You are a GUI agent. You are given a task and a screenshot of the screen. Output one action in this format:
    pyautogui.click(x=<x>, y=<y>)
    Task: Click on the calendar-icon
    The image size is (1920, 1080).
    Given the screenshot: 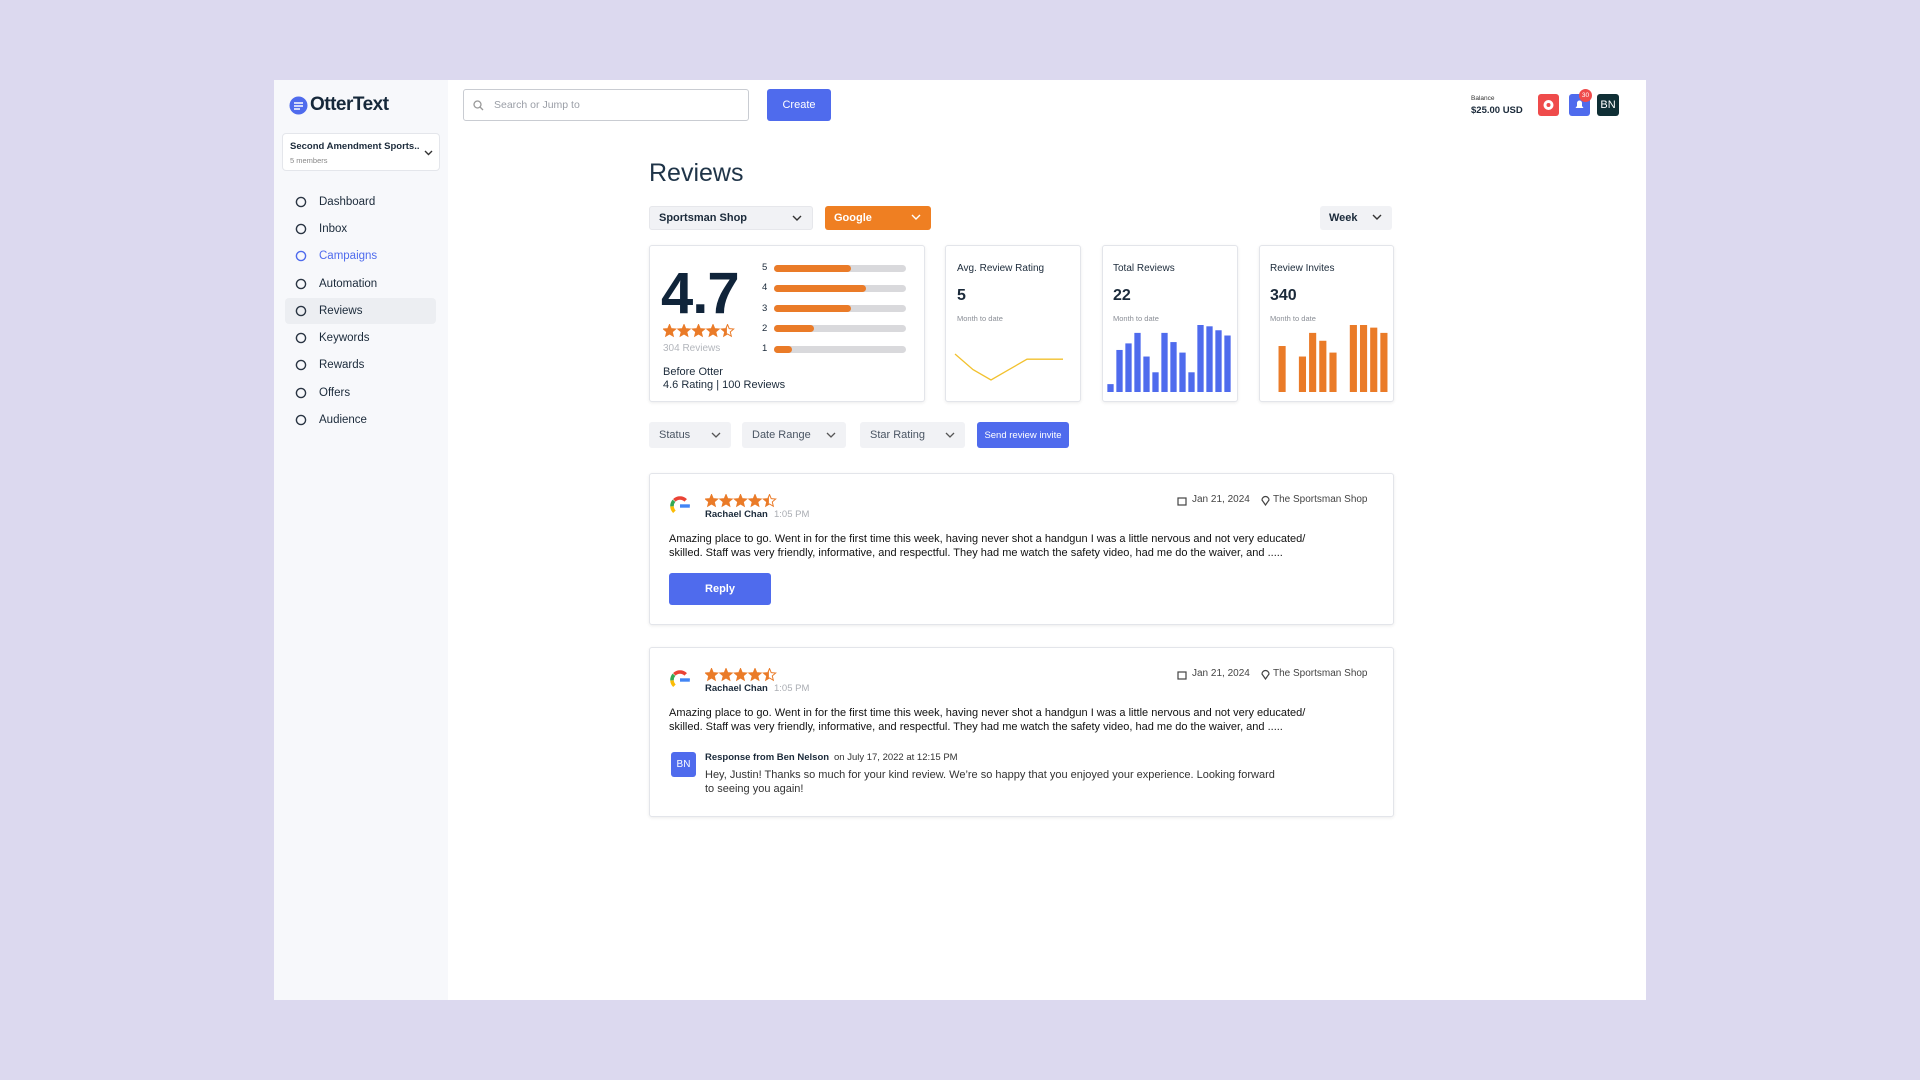 What is the action you would take?
    pyautogui.click(x=1182, y=501)
    